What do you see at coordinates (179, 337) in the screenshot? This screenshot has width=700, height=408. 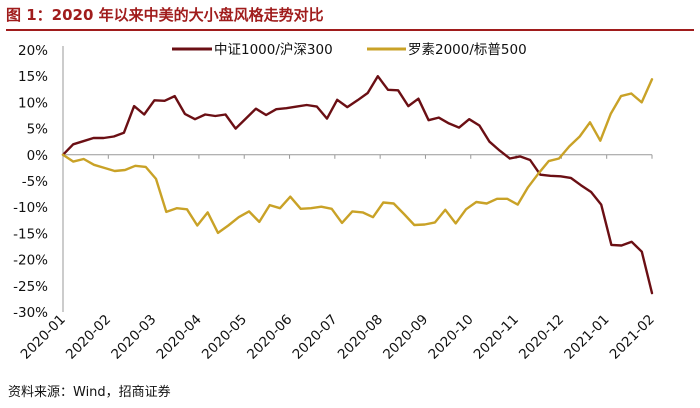 I see `x-tick-label: 2020-04` at bounding box center [179, 337].